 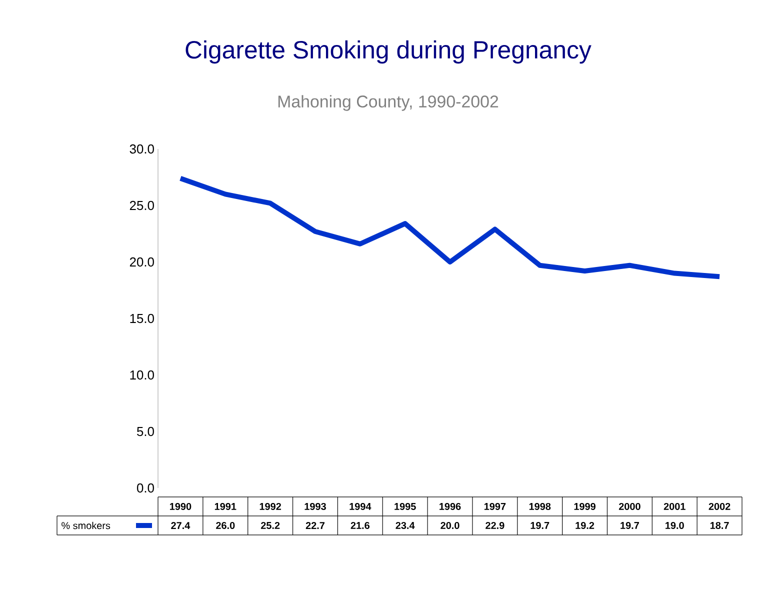 What do you see at coordinates (225, 506) in the screenshot?
I see `x-tick-label: 1991` at bounding box center [225, 506].